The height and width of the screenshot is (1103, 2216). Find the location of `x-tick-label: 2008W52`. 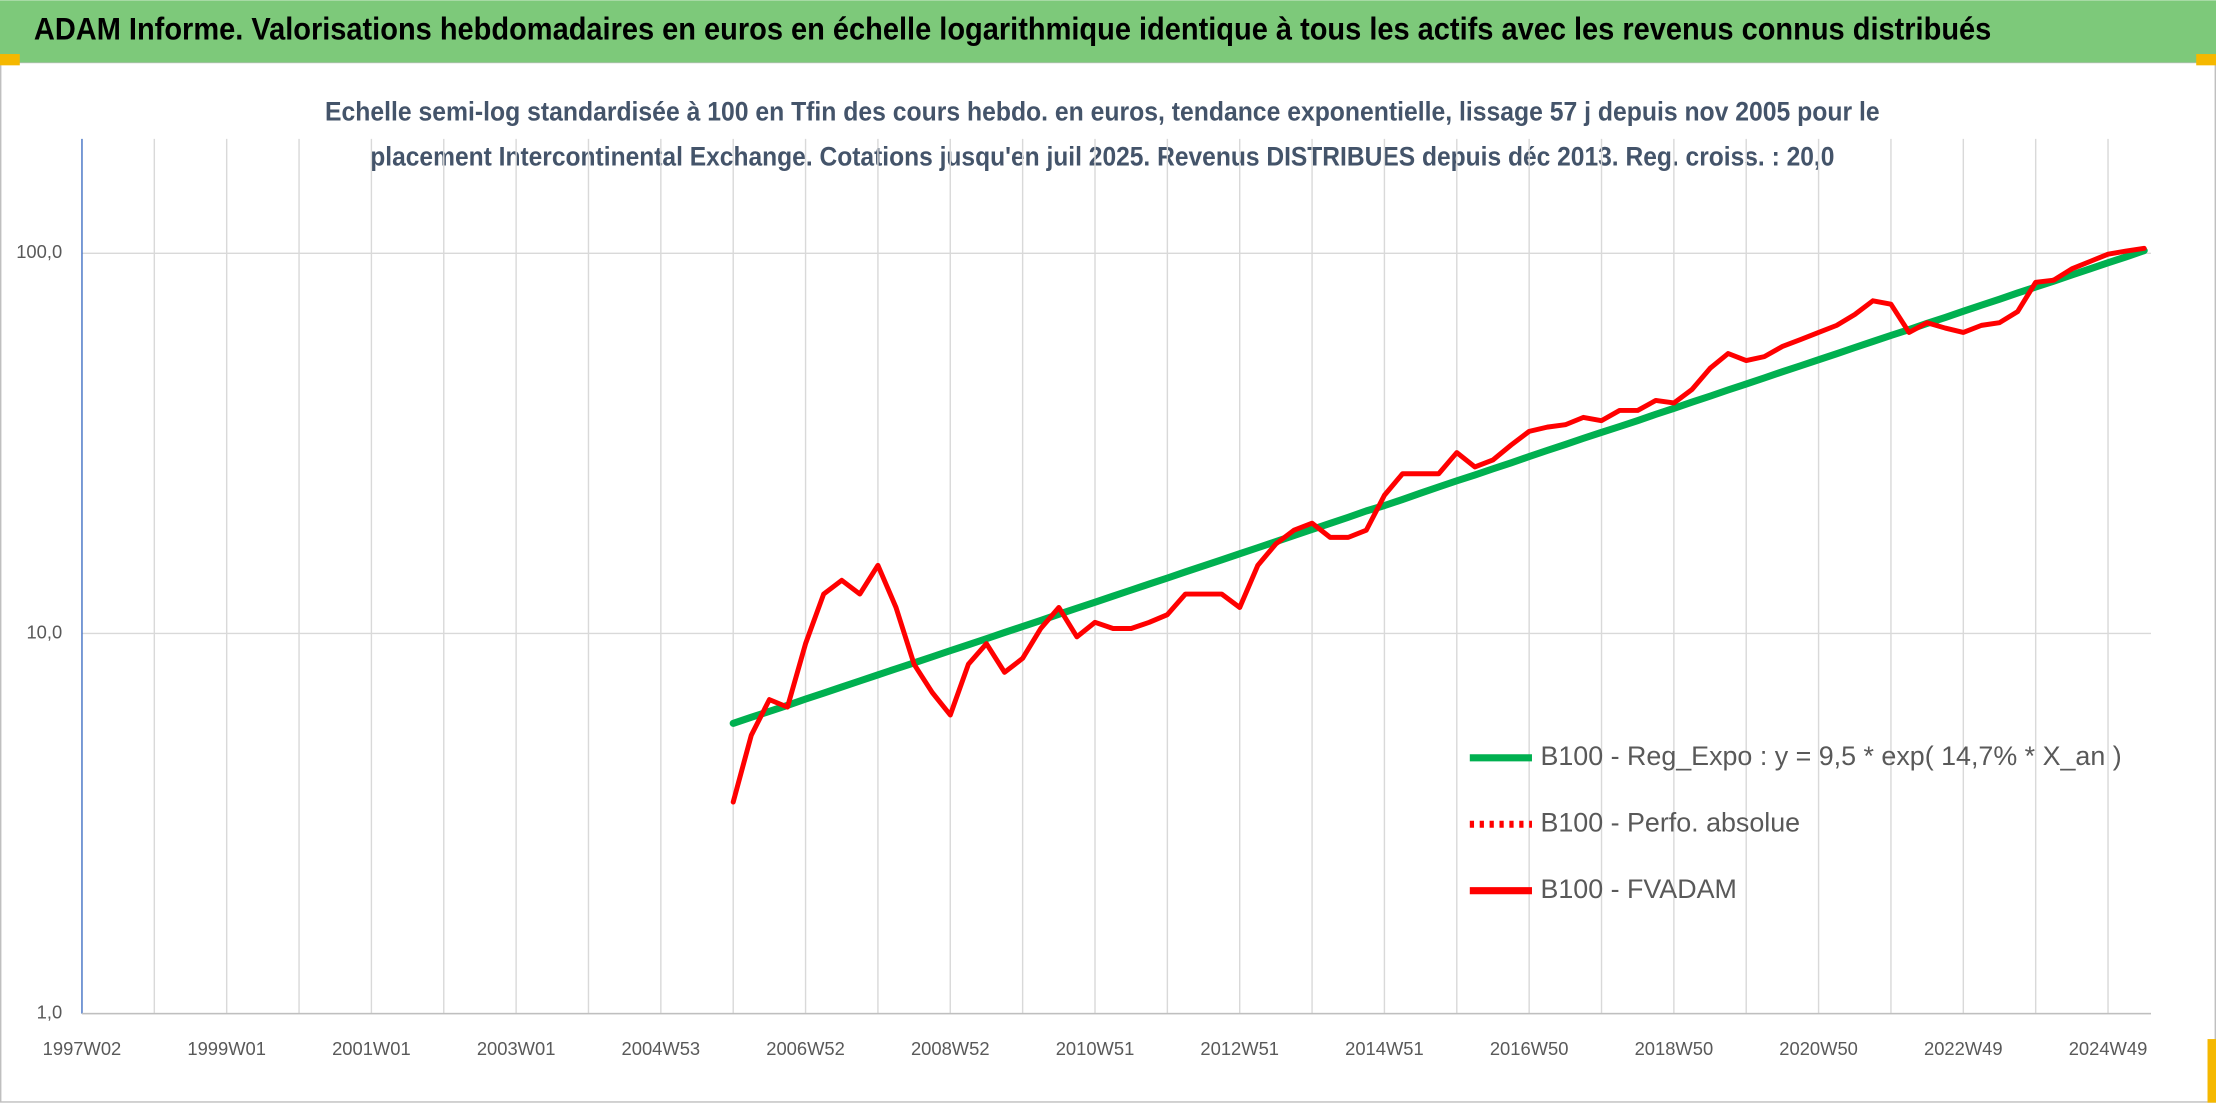

x-tick-label: 2008W52 is located at coordinates (950, 1048).